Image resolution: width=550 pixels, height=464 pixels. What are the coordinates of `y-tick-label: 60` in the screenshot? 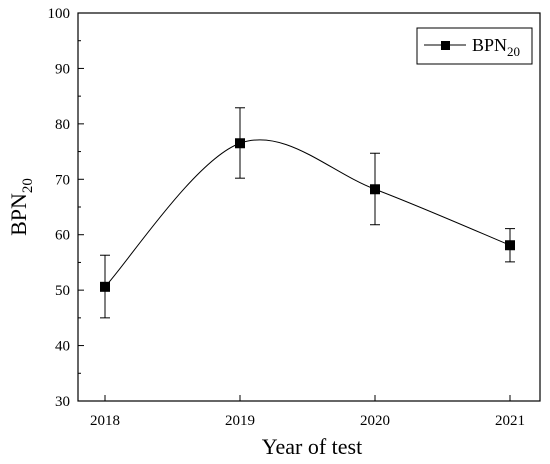 It's located at (62, 236).